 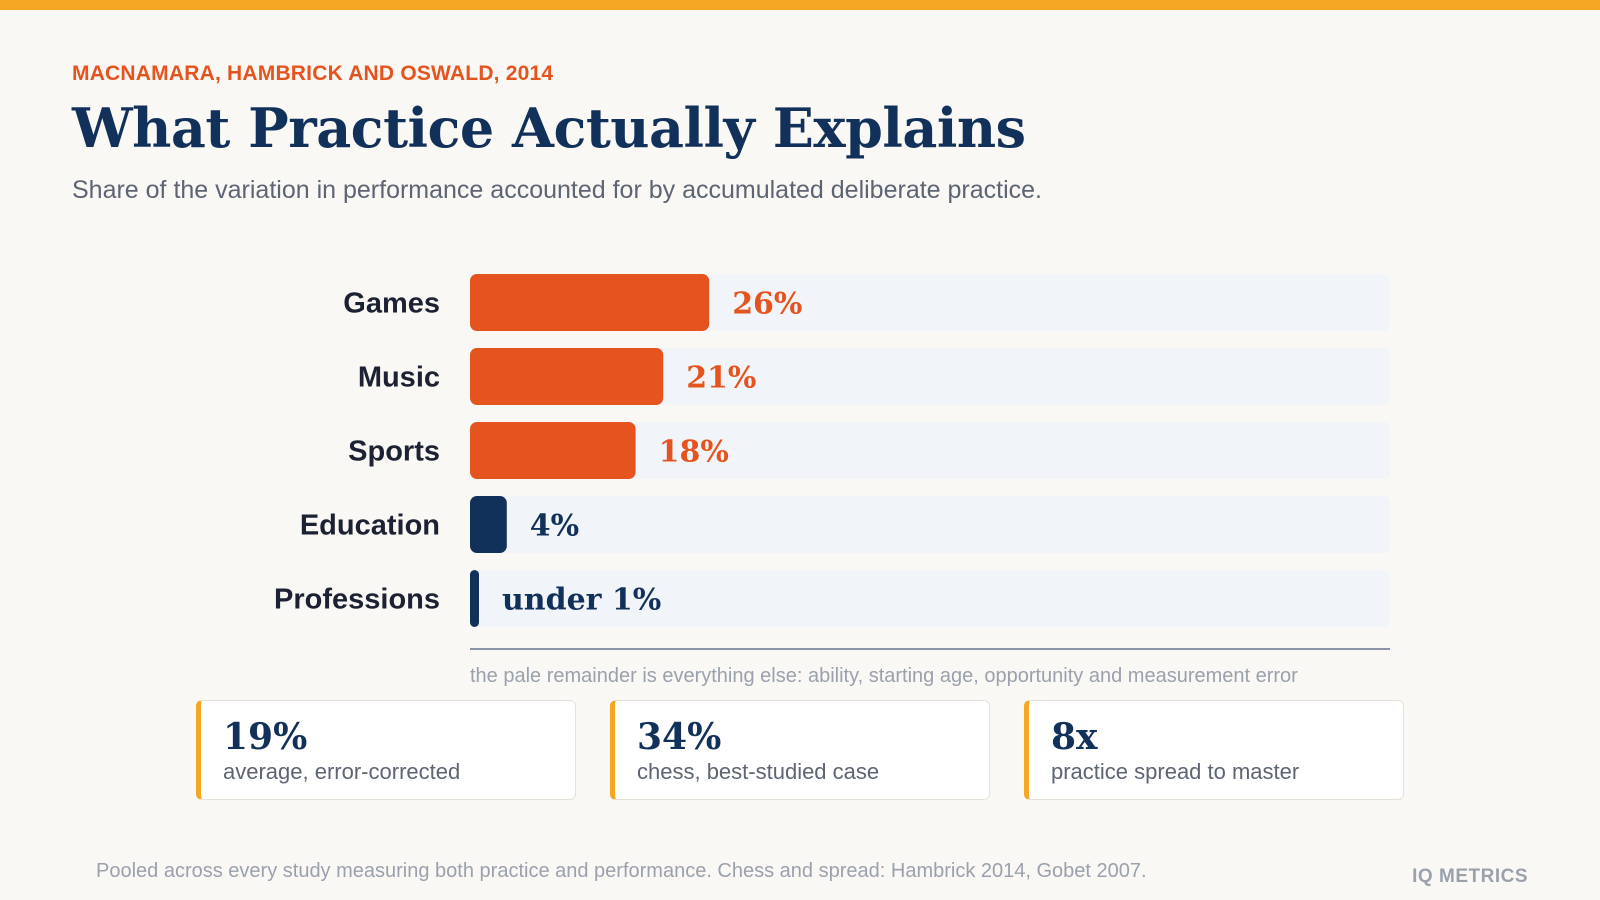 I want to click on brand-logo-text: IQ METRICS, so click(x=1470, y=876).